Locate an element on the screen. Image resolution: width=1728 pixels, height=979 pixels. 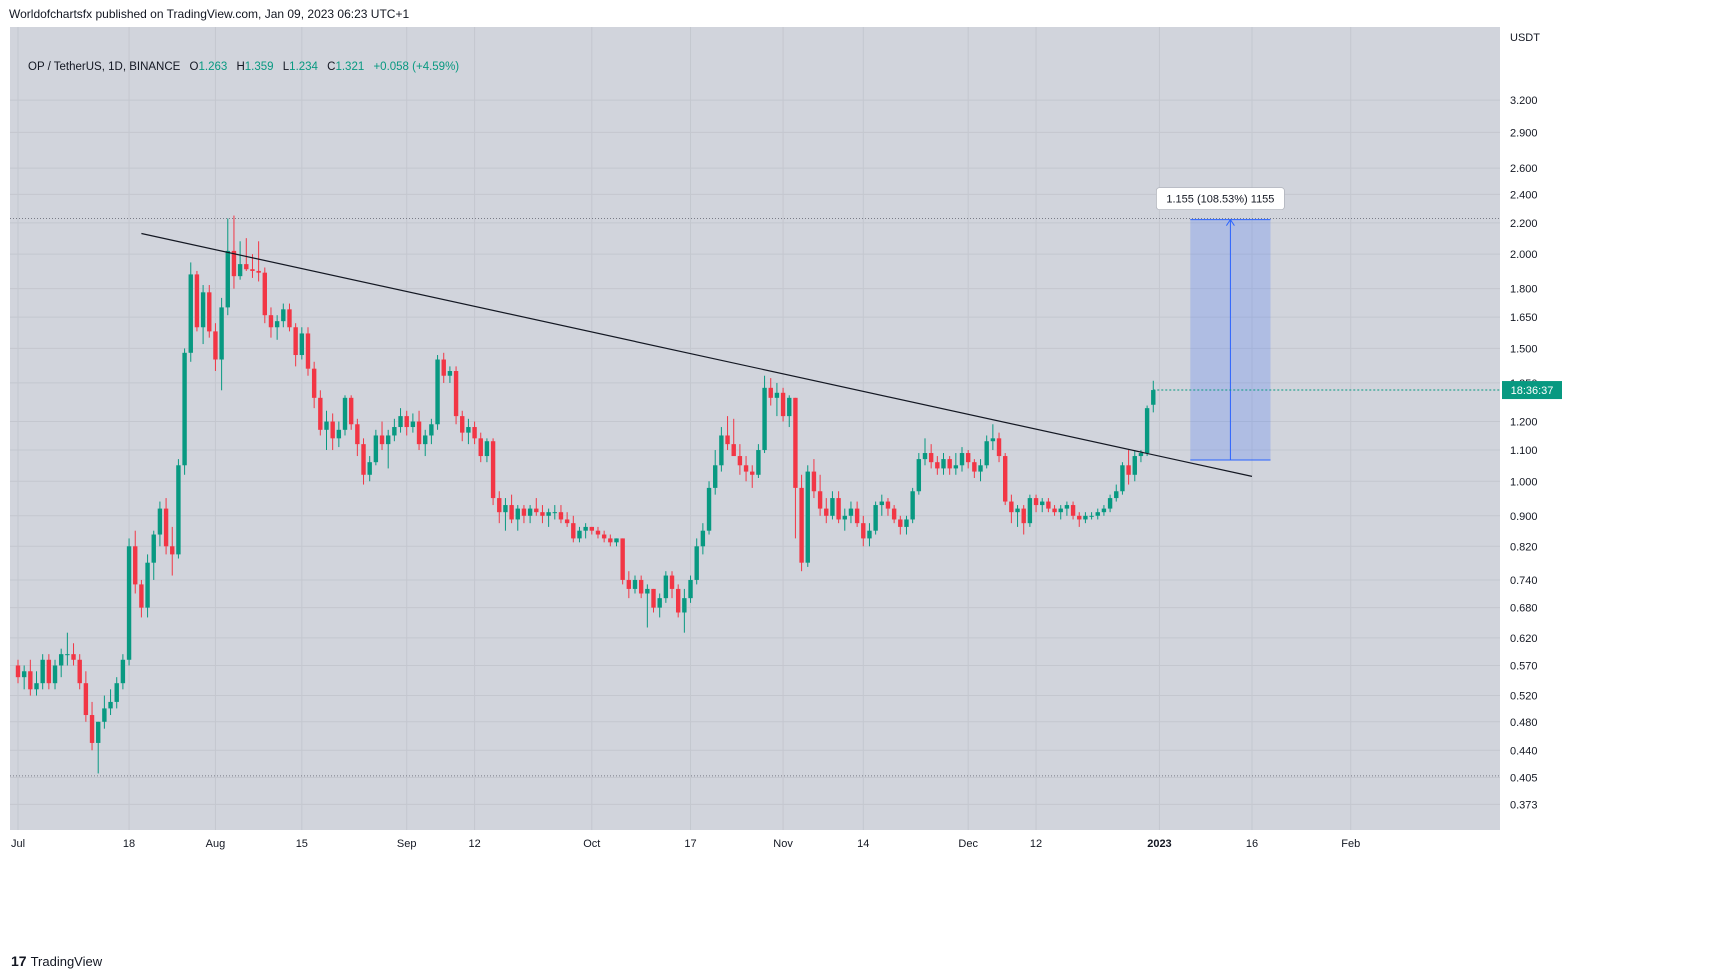
y-tick-label: 0.820 is located at coordinates (1524, 547).